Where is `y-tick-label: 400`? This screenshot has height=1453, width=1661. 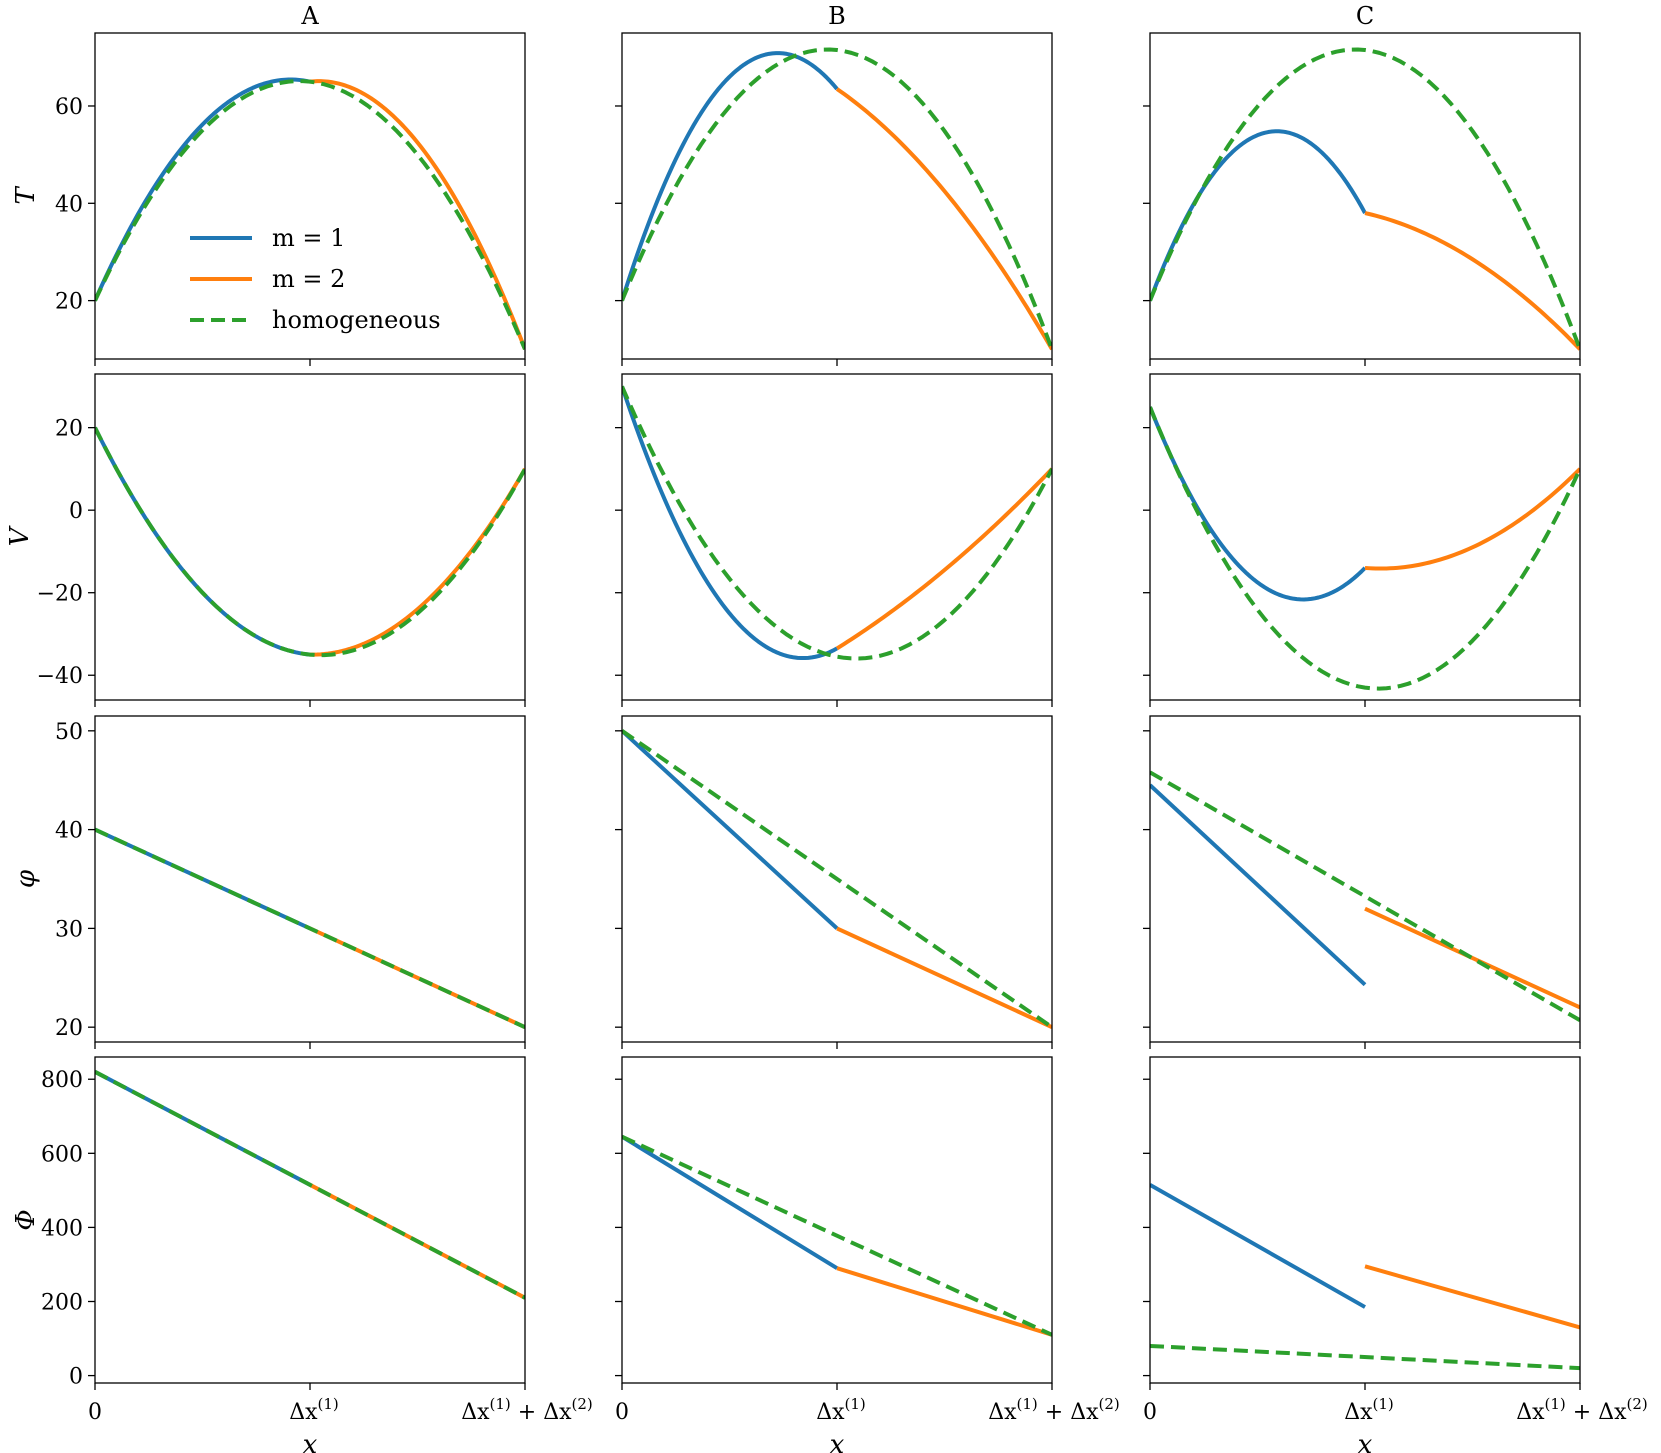
y-tick-label: 400 is located at coordinates (62, 1228).